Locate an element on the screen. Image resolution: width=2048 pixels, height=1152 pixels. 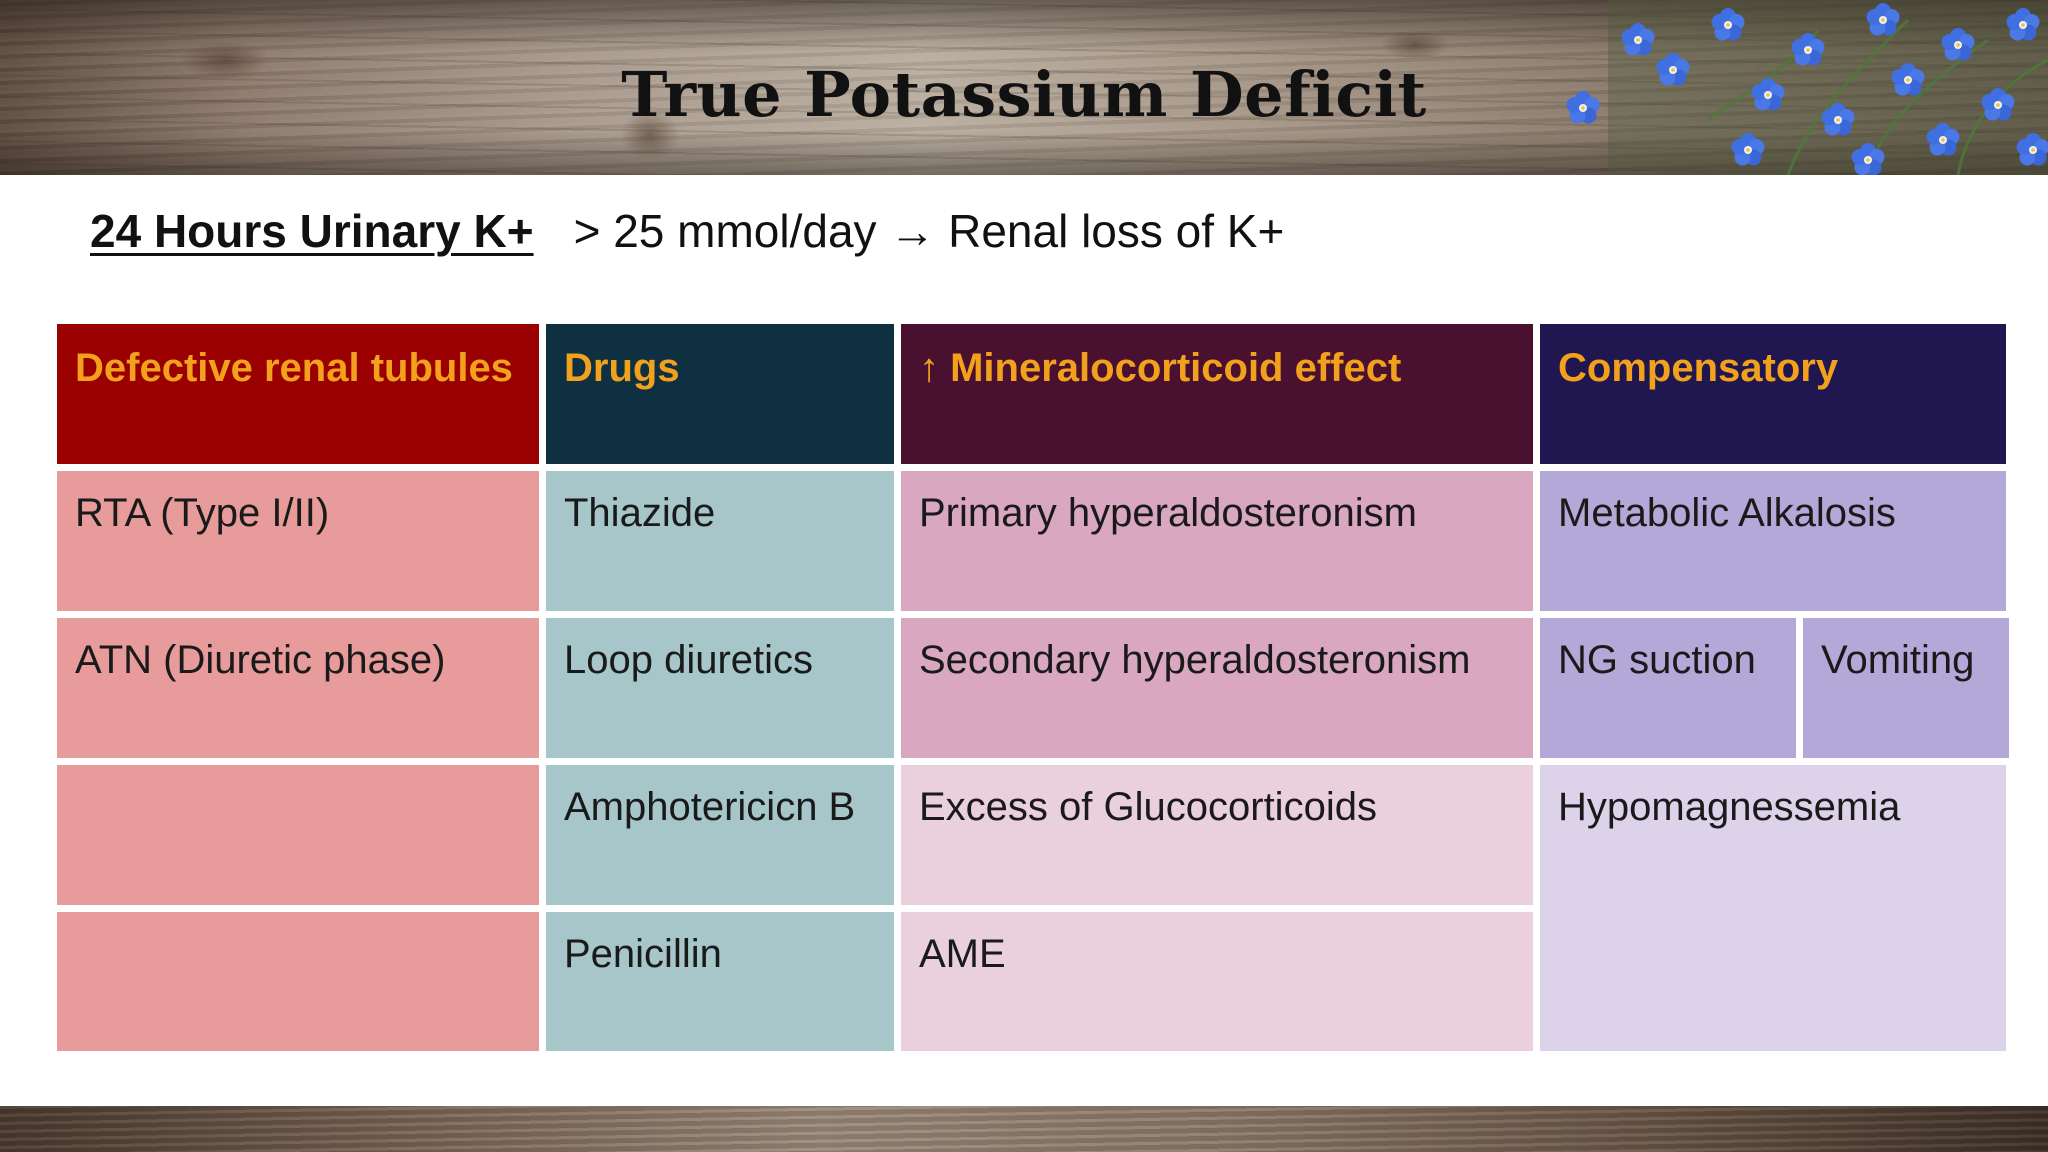
page-title: True Potassium Deficit is located at coordinates (1024, 94).